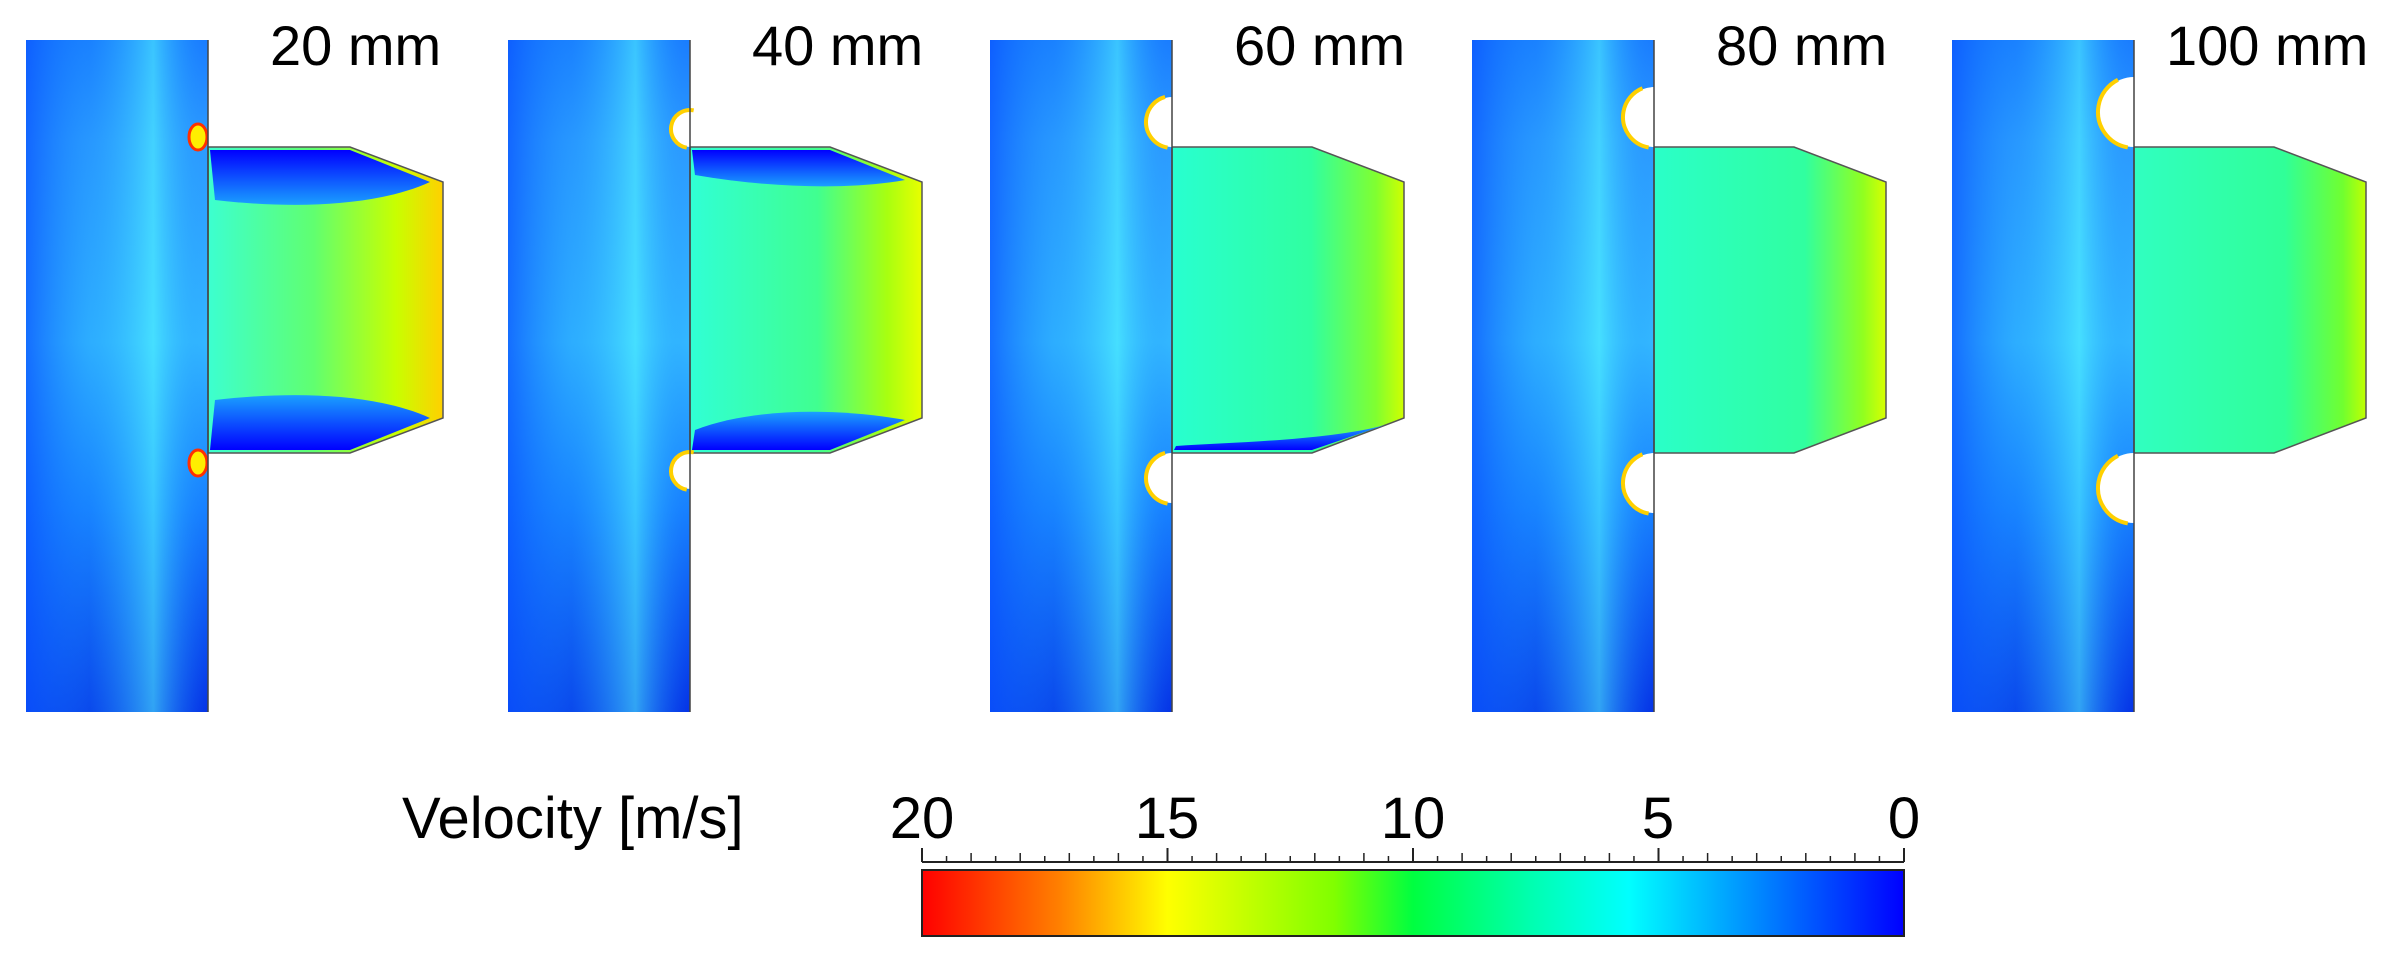 The height and width of the screenshot is (958, 2406). I want to click on panel-60mm, so click(1197, 376).